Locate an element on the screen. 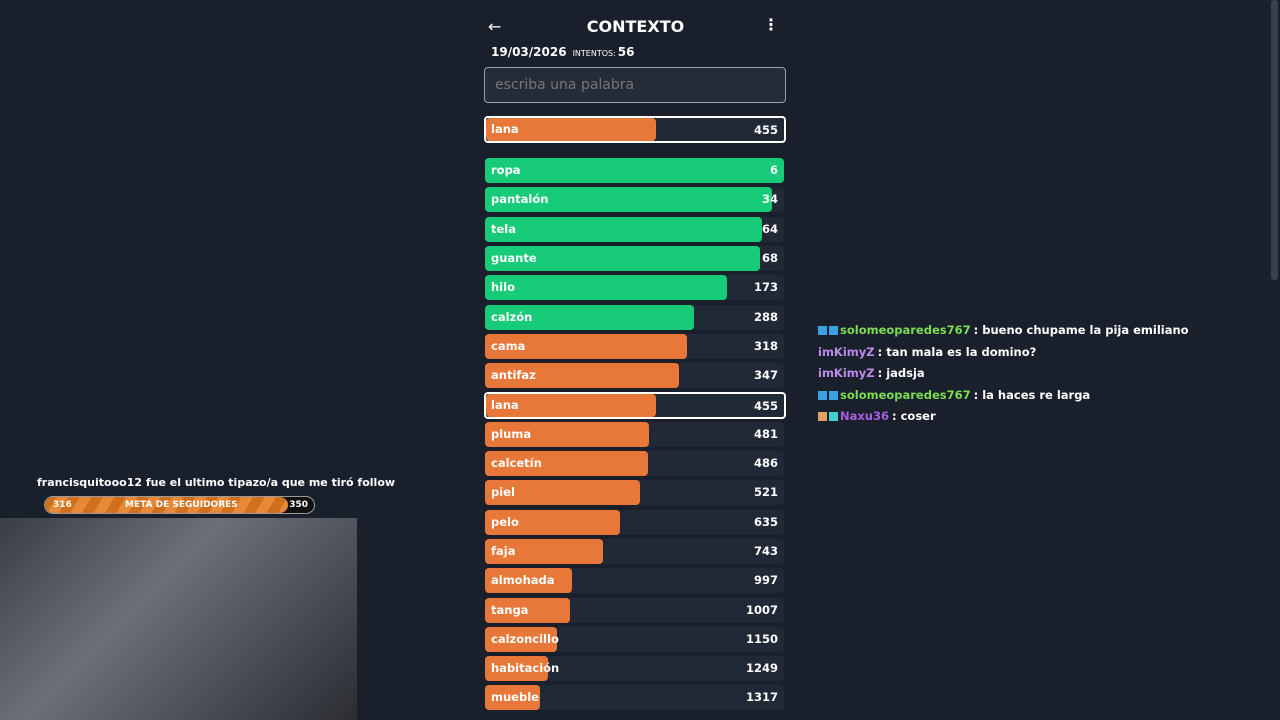 This screenshot has width=1280, height=720. chat-username: solomeoparedes767 is located at coordinates (905, 330).